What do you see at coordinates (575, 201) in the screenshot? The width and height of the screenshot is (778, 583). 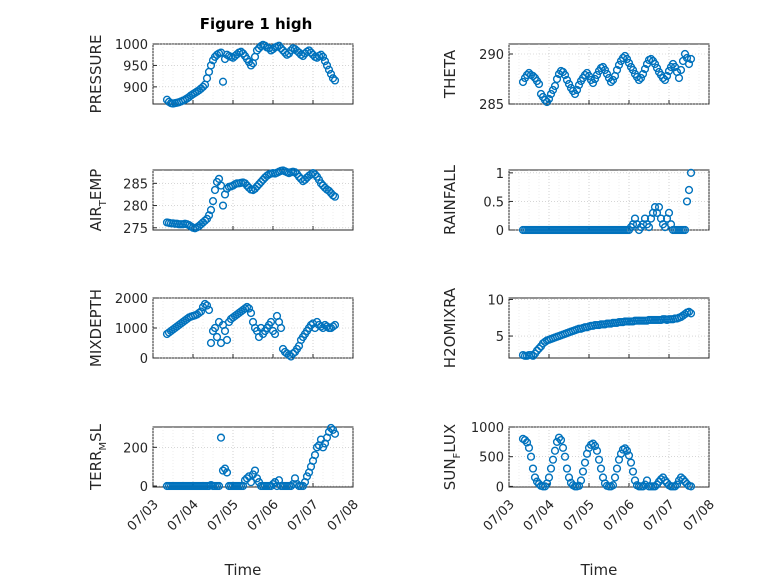 I see `subplot-4: 0 0.5 1 RAINFALL` at bounding box center [575, 201].